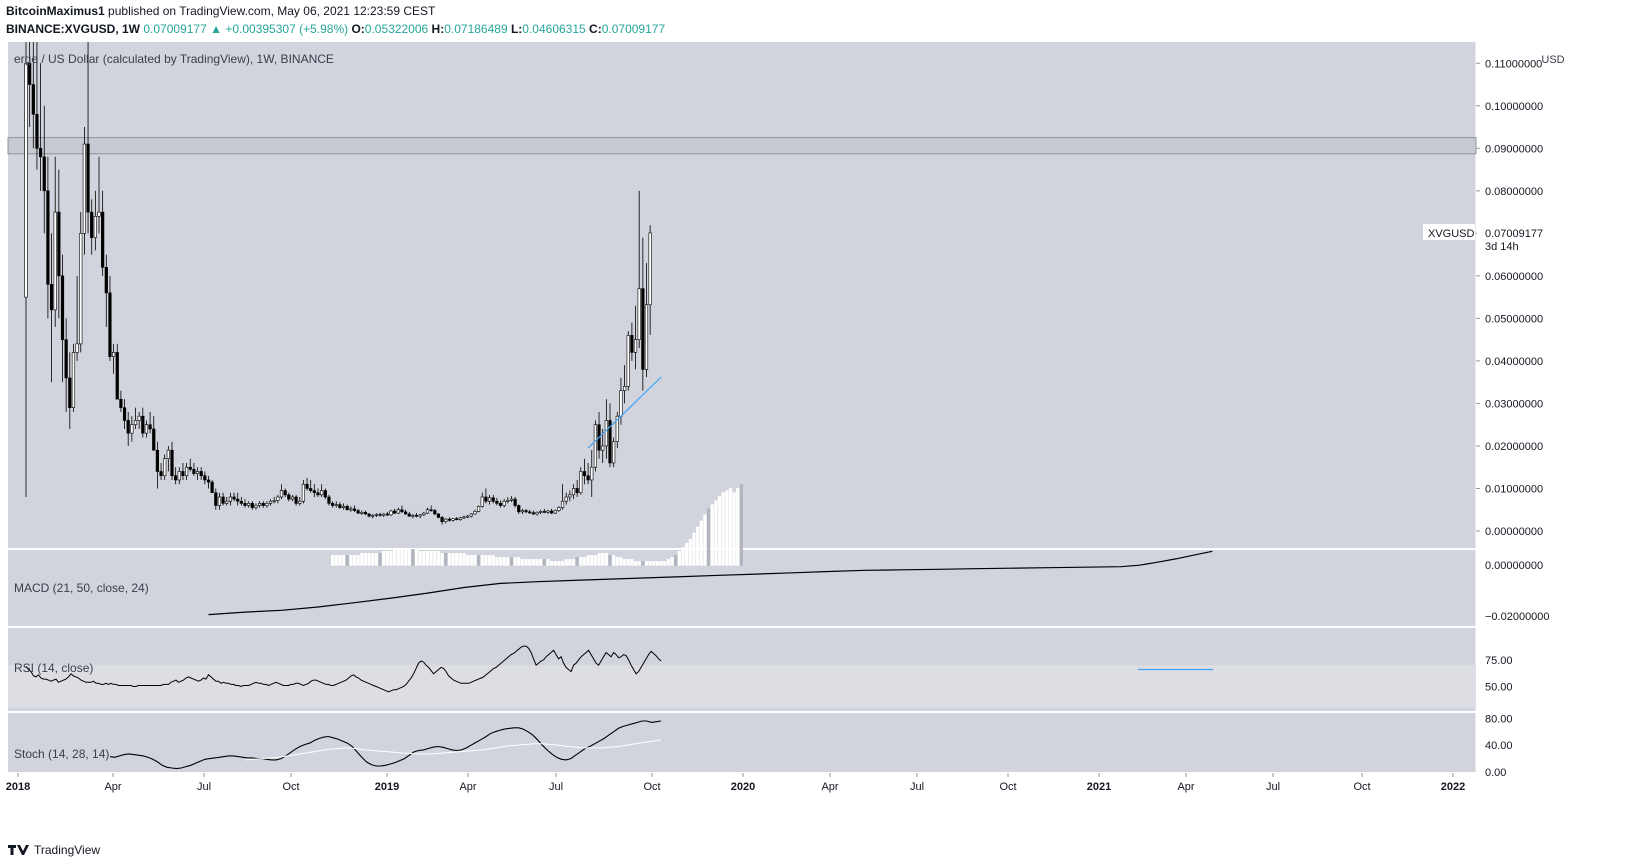 This screenshot has width=1627, height=867. Describe the element at coordinates (453, 750) in the screenshot. I see `stoch-d-line` at that location.